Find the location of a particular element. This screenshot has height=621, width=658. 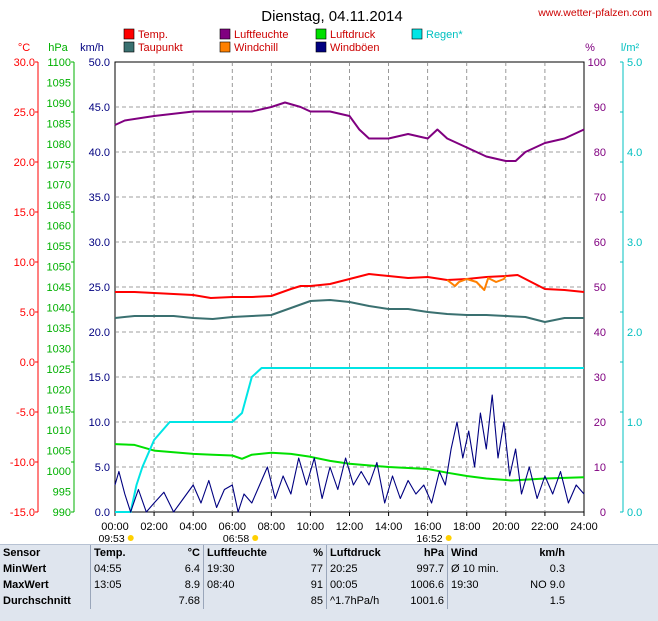

axis-tick-label: 1045 is located at coordinates (59, 288).